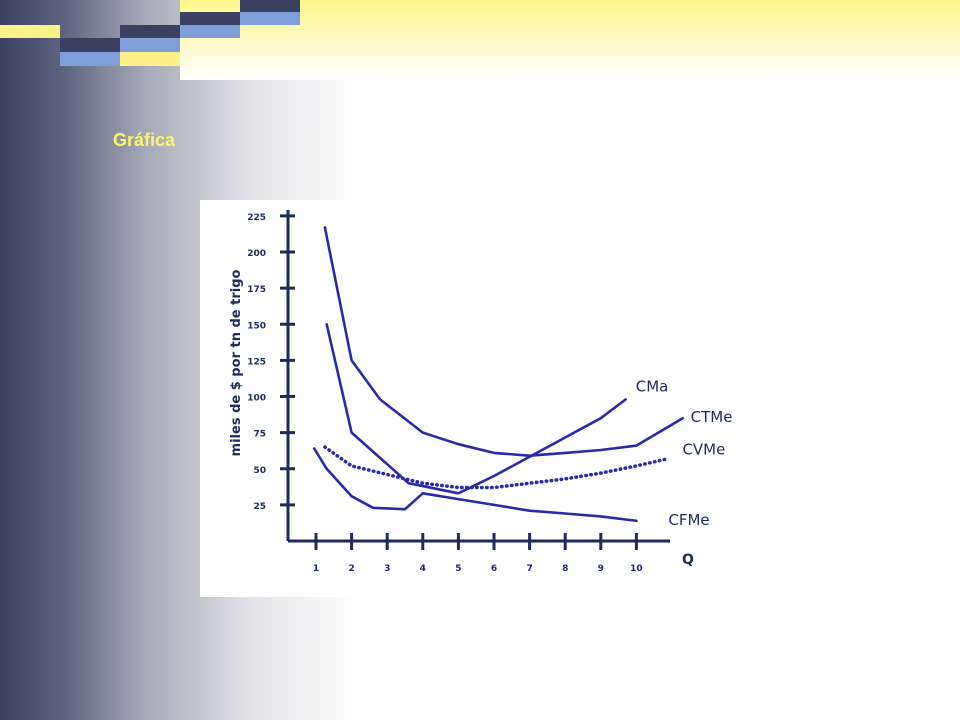 This screenshot has width=960, height=720. What do you see at coordinates (478, 553) in the screenshot?
I see `x-ticks: 1 2 3 4 5 6 7 8 9 10` at bounding box center [478, 553].